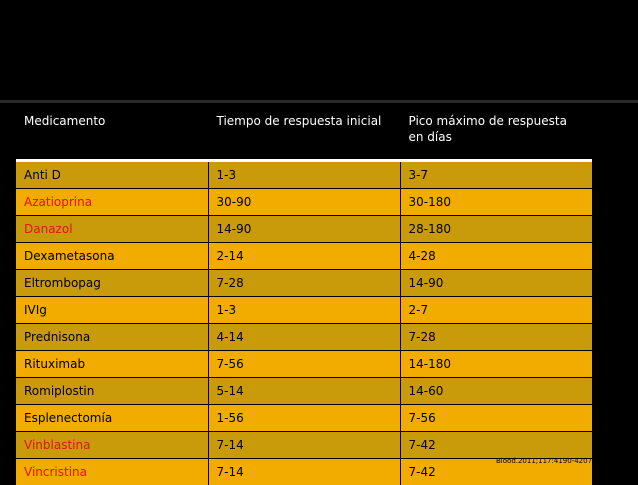 Image resolution: width=638 pixels, height=485 pixels. Describe the element at coordinates (112, 391) in the screenshot. I see `cell-drug-name: Romiplostin` at that location.